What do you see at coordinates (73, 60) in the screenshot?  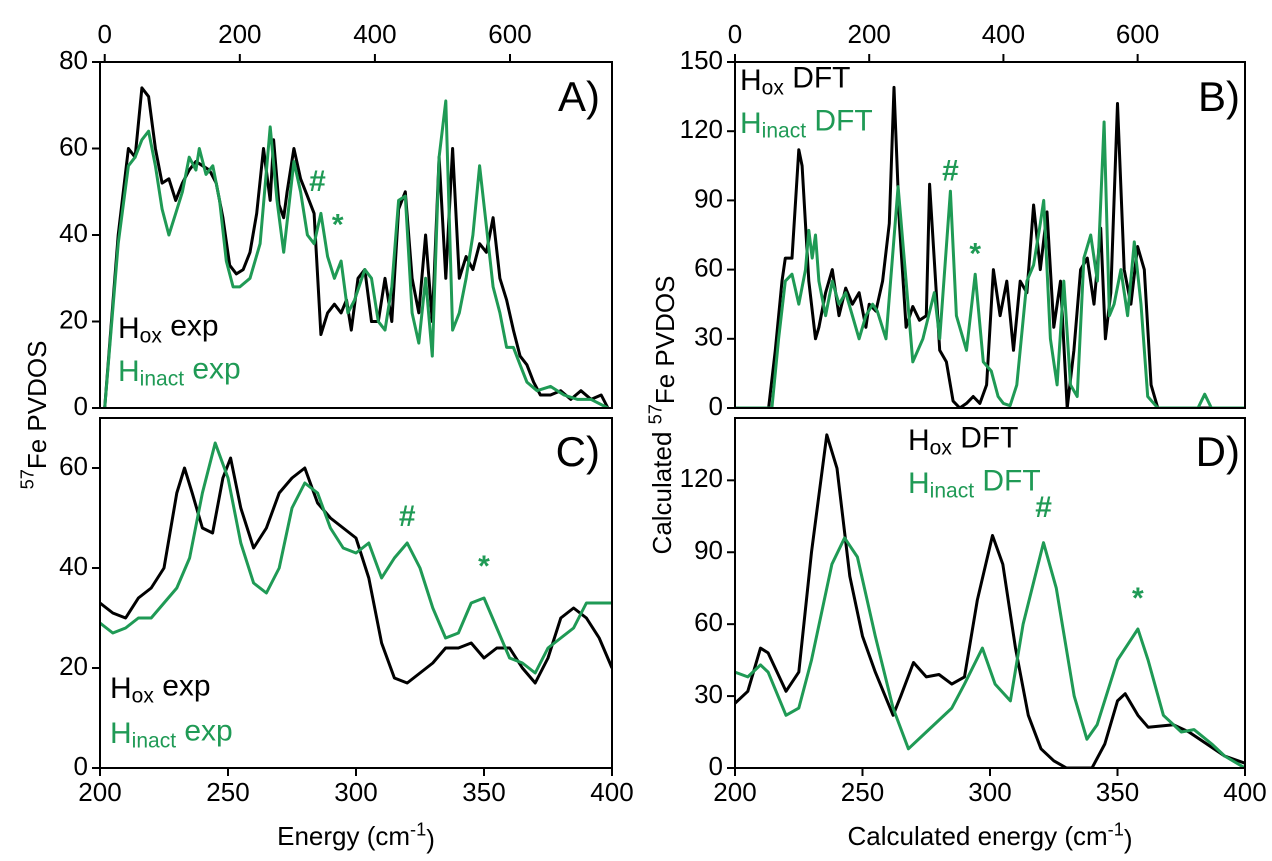 I see `y-tick-label: 80` at bounding box center [73, 60].